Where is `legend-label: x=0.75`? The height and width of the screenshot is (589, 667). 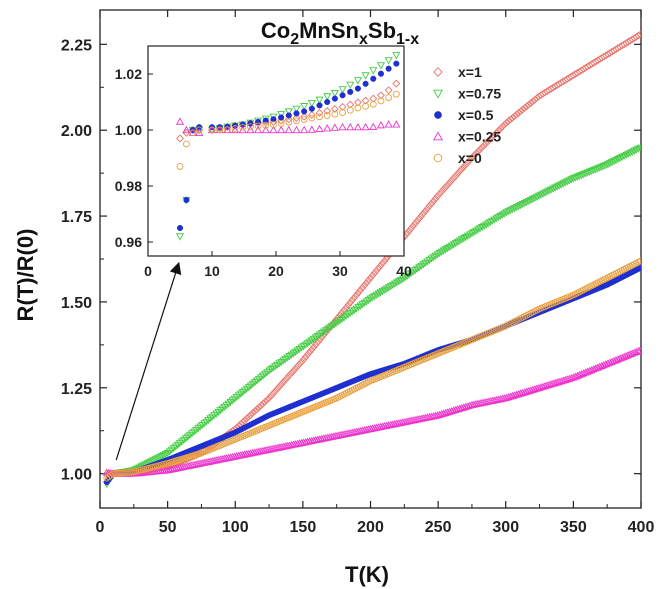 legend-label: x=0.75 is located at coordinates (479, 94).